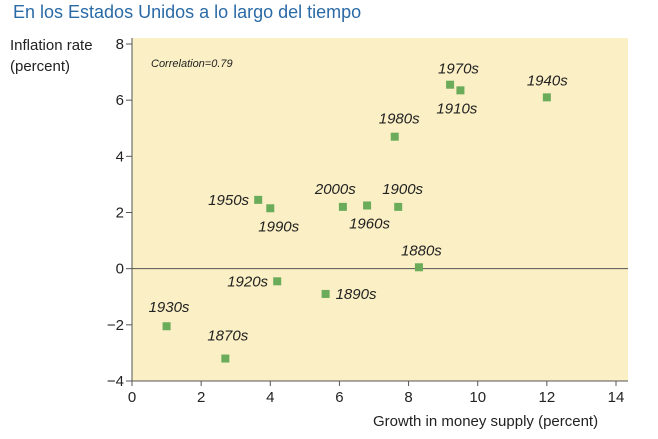  I want to click on y-tick-label: −2, so click(115, 325).